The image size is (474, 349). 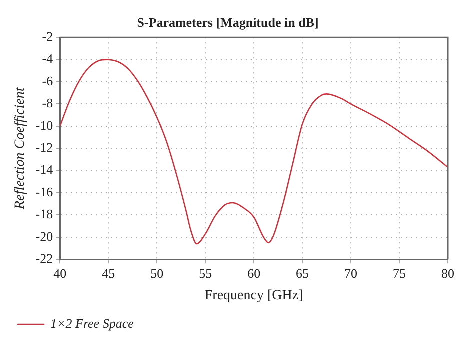 I want to click on x-tick-label: 70, so click(x=351, y=273).